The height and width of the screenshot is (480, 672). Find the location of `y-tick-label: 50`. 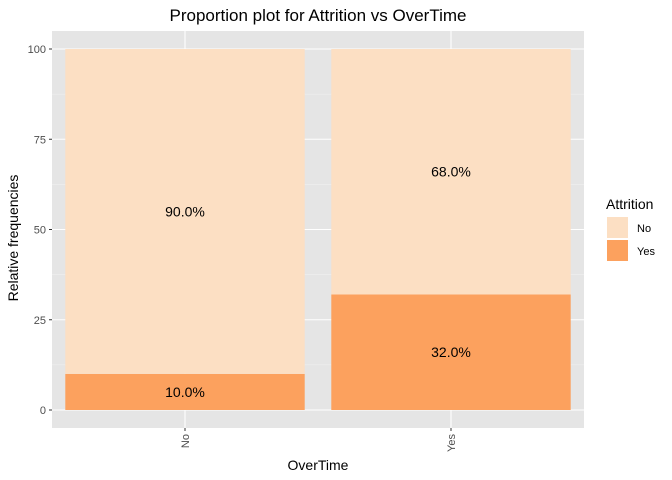

y-tick-label: 50 is located at coordinates (40, 231).